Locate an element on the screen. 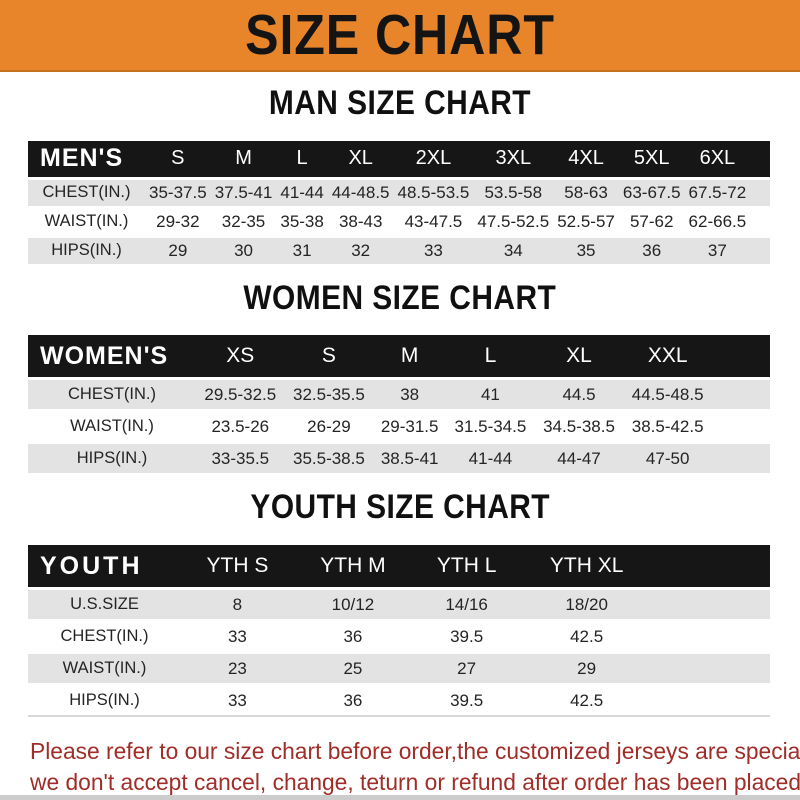 This screenshot has height=800, width=800. value-cell: 31 is located at coordinates (302, 250).